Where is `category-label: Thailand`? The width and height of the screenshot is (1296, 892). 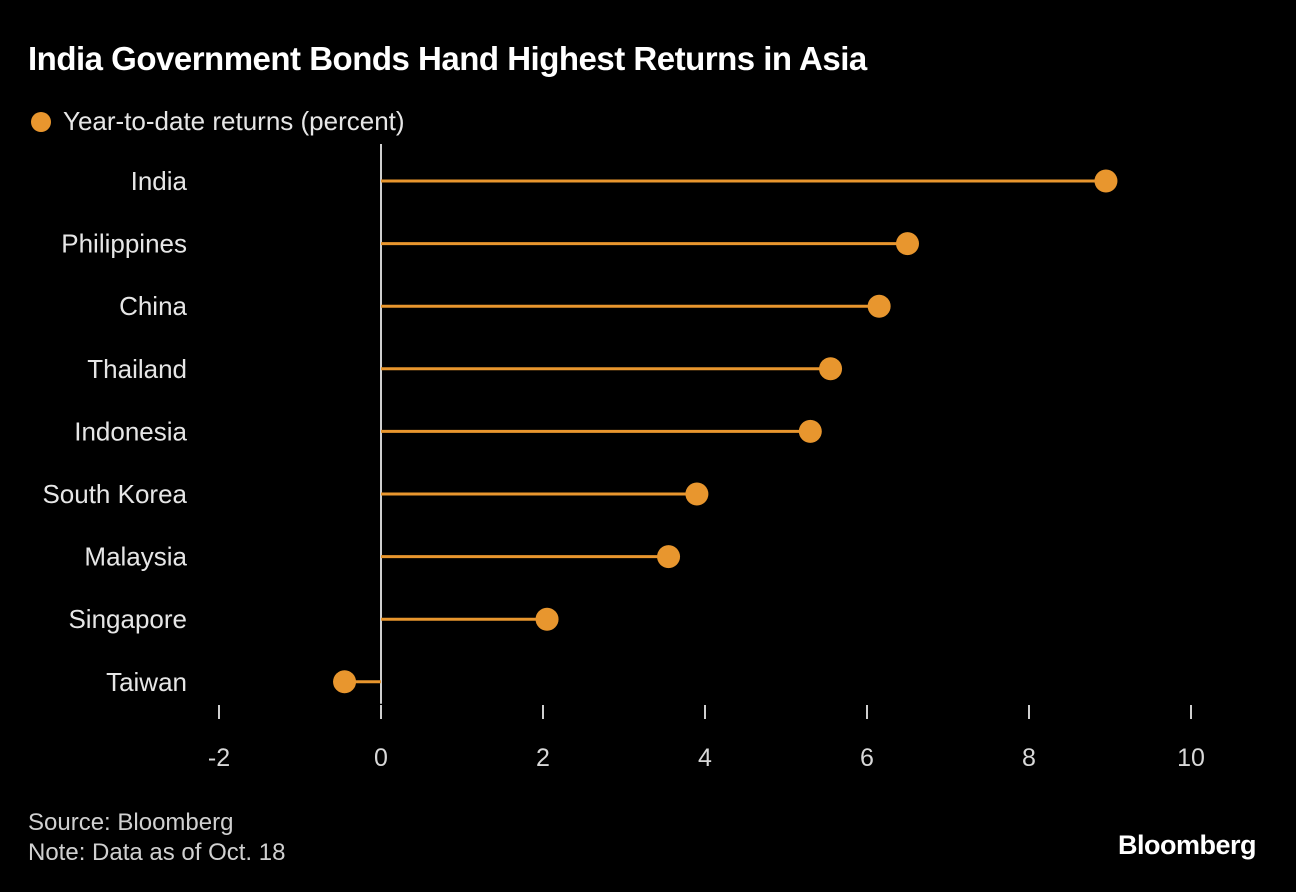 category-label: Thailand is located at coordinates (137, 369).